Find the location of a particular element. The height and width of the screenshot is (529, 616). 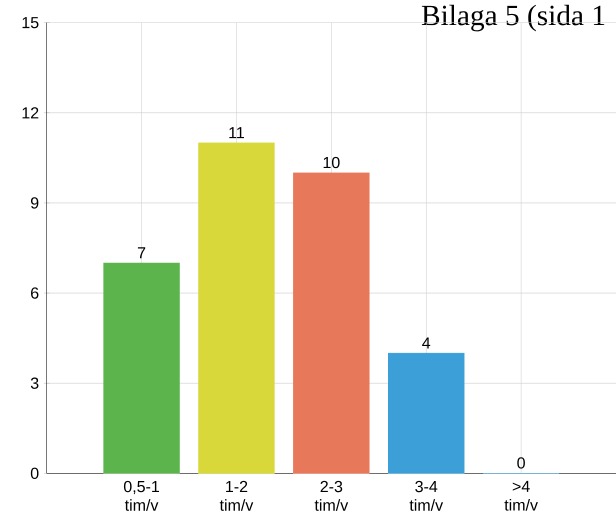

y-tick-label: 0 is located at coordinates (34, 473).